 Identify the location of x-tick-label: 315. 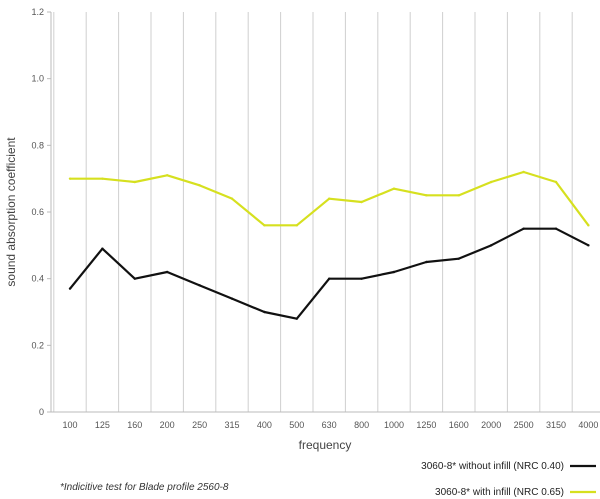
(231, 425).